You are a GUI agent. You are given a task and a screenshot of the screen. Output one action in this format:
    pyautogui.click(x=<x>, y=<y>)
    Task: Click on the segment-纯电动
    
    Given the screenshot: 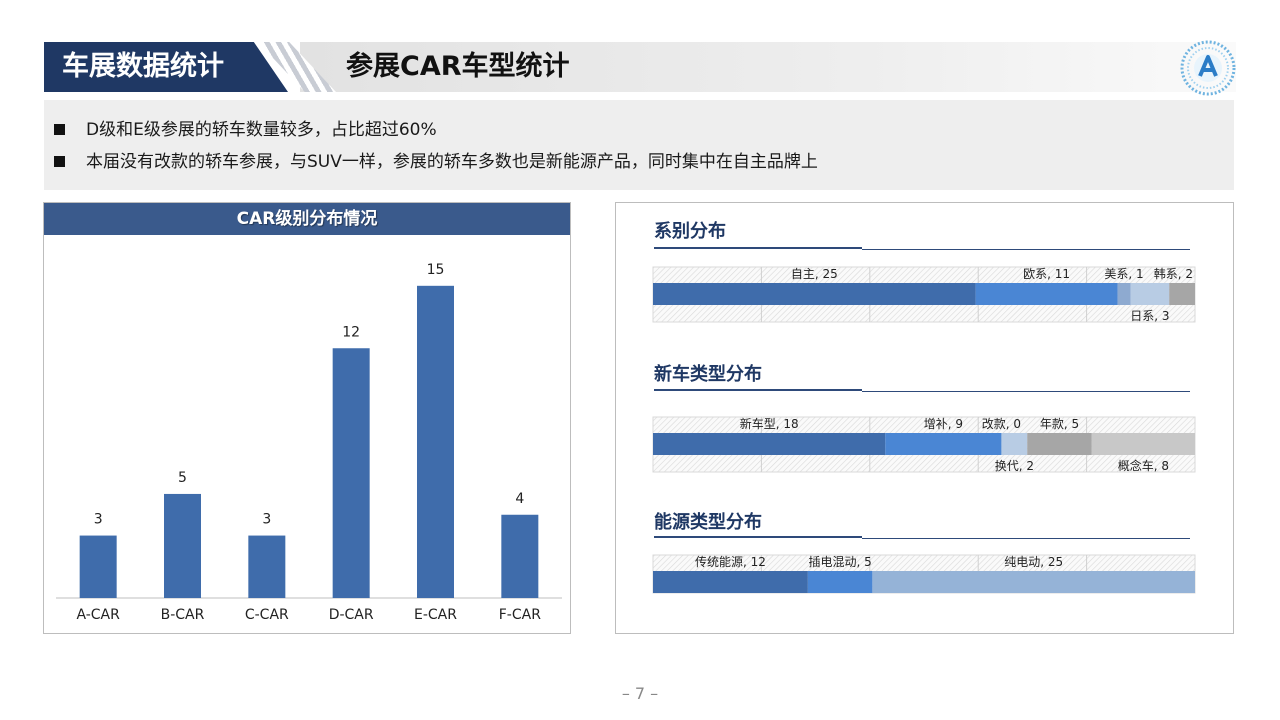 What is the action you would take?
    pyautogui.click(x=1033, y=582)
    